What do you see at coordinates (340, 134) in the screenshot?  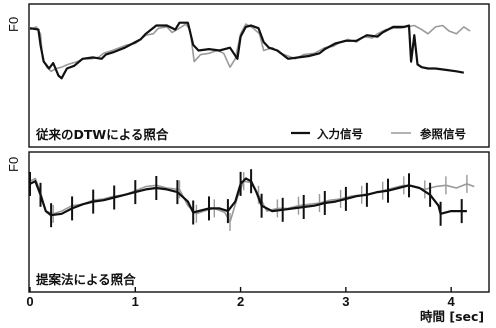 I see `legend-label-input: 入力信号` at bounding box center [340, 134].